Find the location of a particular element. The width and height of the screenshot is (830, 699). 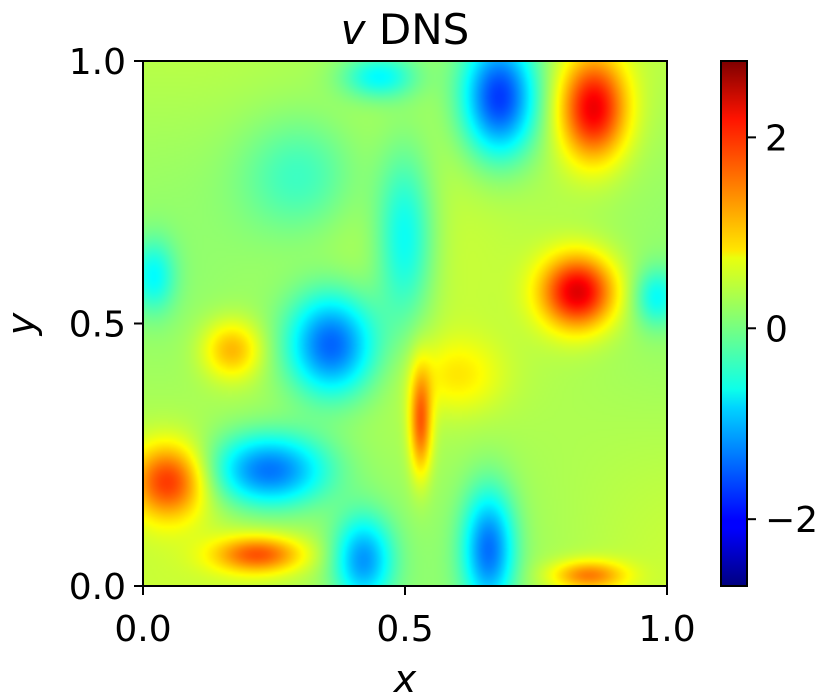

y-tick-label: 0.5 is located at coordinates (97, 325).